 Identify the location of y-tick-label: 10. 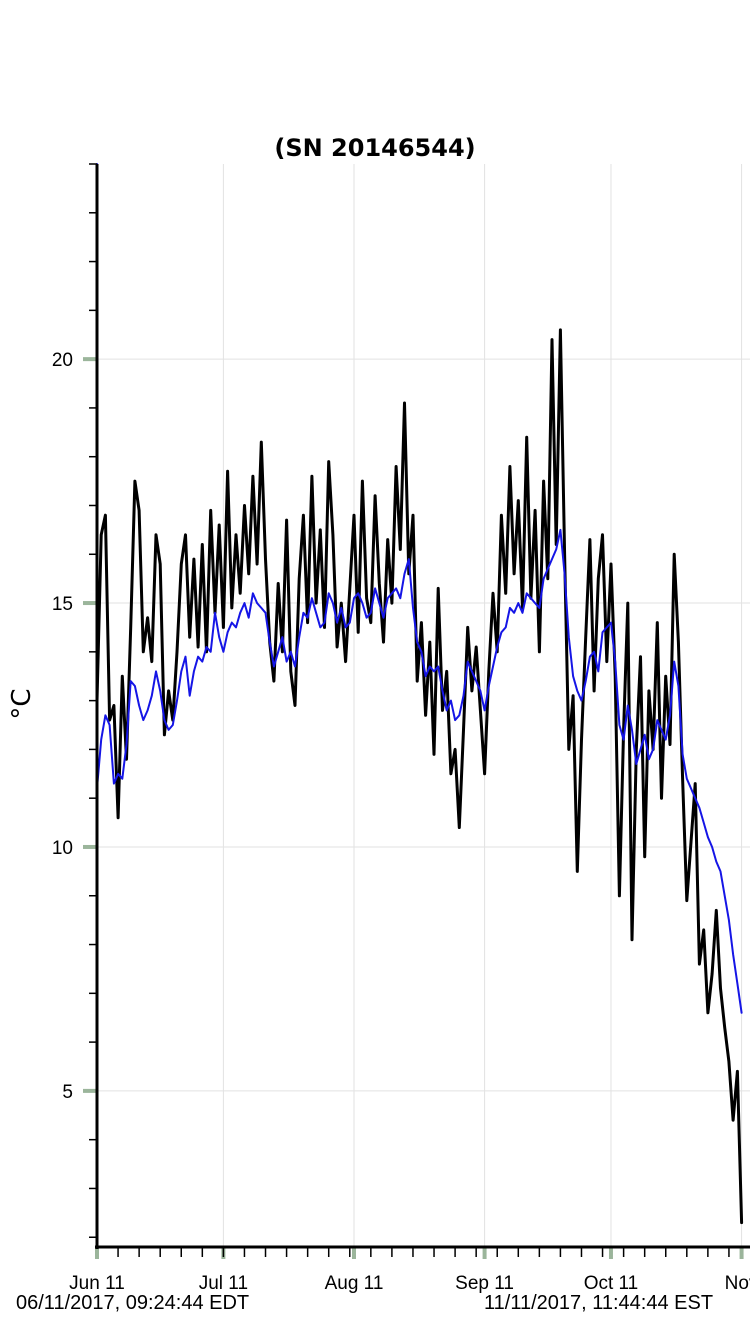
(62, 848).